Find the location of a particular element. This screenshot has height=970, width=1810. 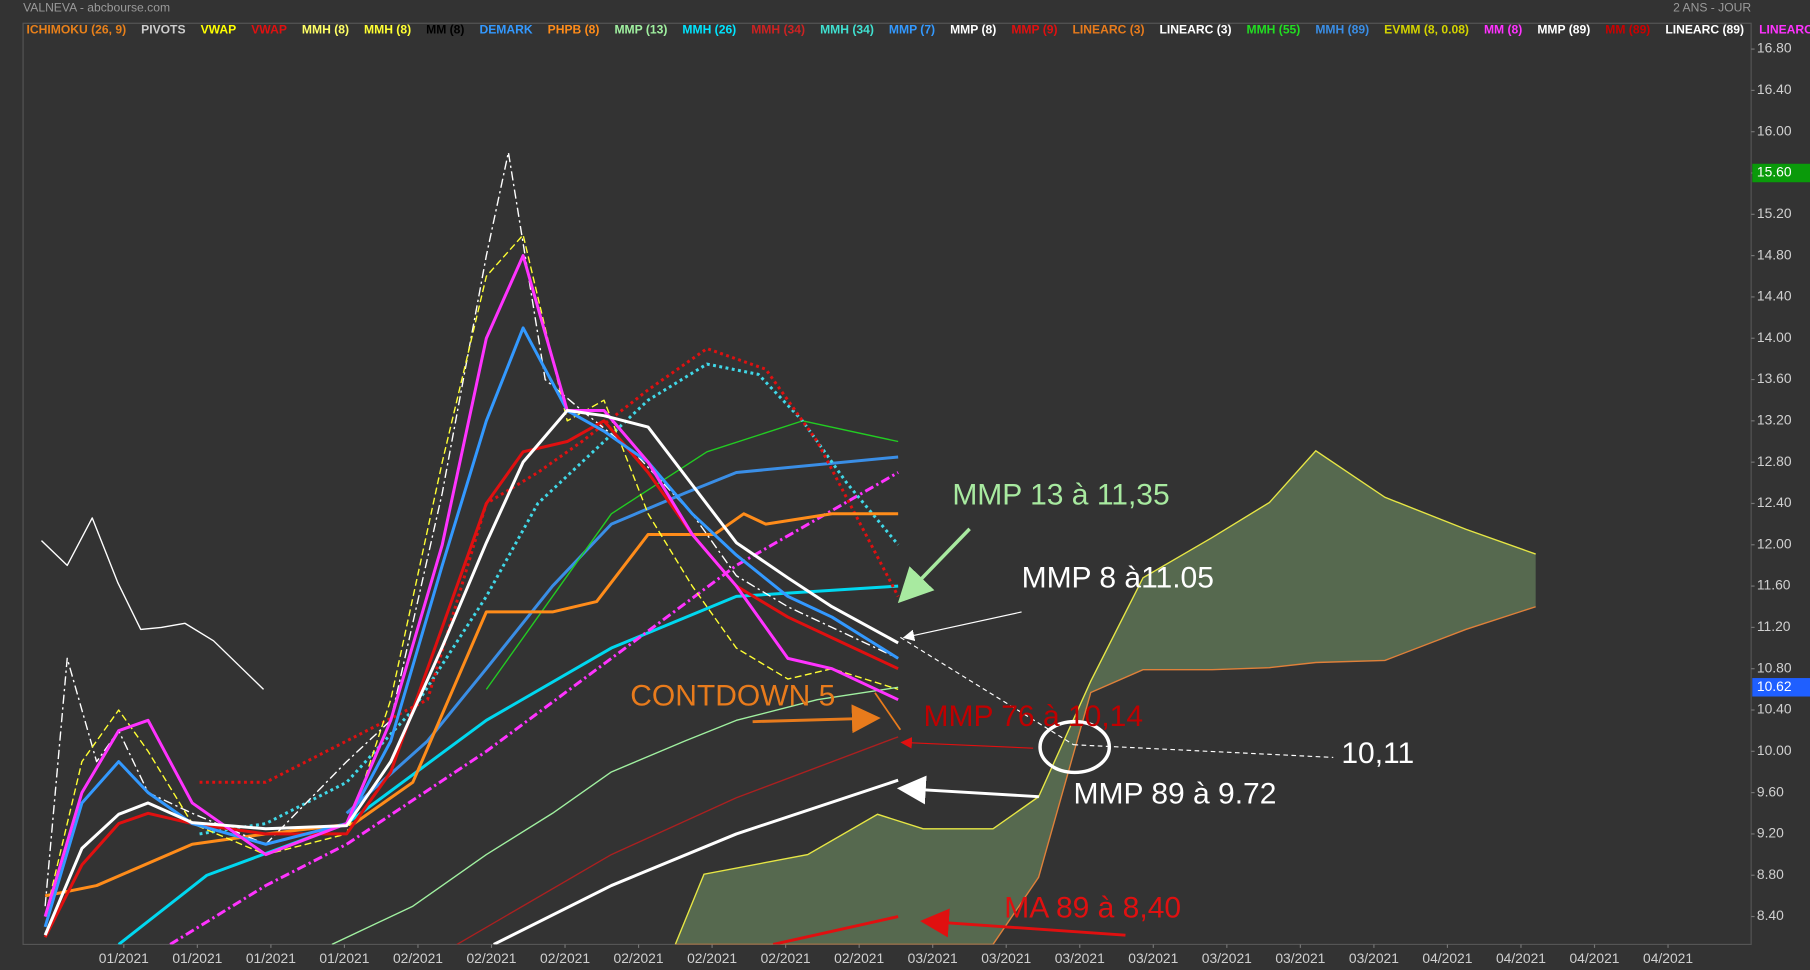

legend-item: MMP (89) is located at coordinates (1563, 29).